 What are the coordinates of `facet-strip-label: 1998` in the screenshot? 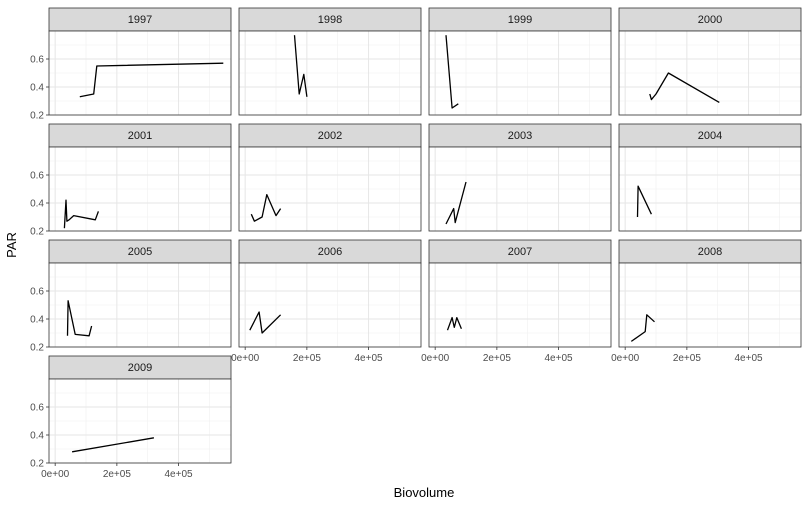 It's located at (330, 20).